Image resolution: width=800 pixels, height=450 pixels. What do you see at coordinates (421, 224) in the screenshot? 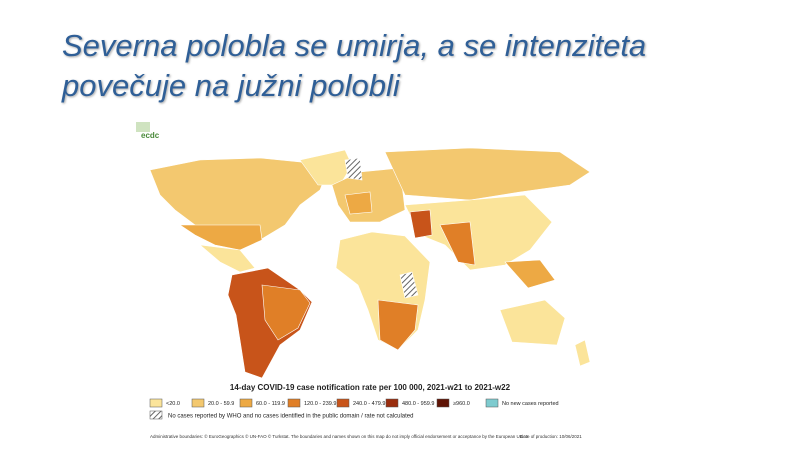
I see `middle-east` at bounding box center [421, 224].